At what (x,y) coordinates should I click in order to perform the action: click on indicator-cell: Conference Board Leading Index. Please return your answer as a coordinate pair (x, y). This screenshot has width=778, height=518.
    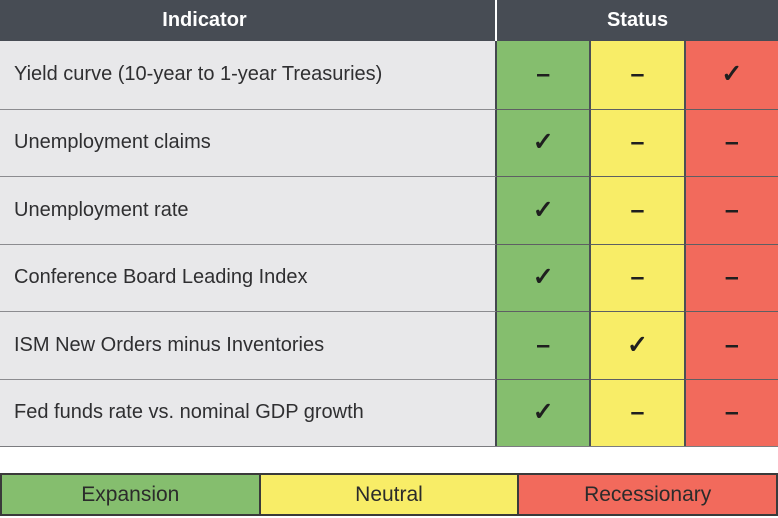
    Looking at the image, I should click on (248, 277).